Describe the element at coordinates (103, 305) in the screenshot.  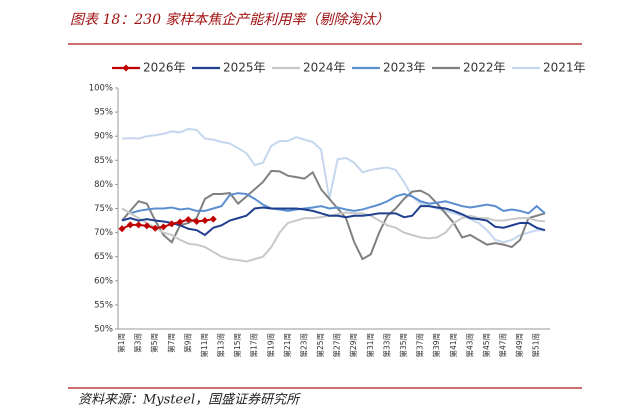
I see `y-tick-label: 55%` at that location.